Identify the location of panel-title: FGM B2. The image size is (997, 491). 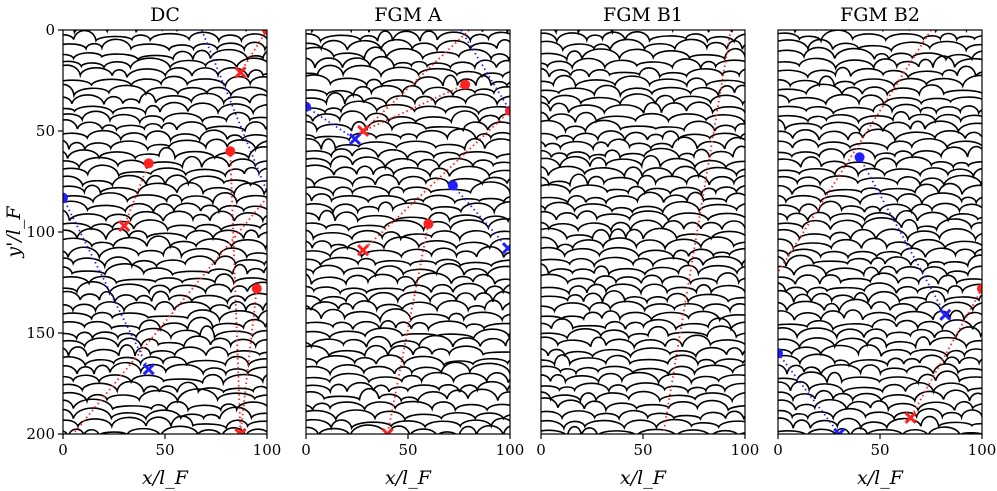
(880, 15).